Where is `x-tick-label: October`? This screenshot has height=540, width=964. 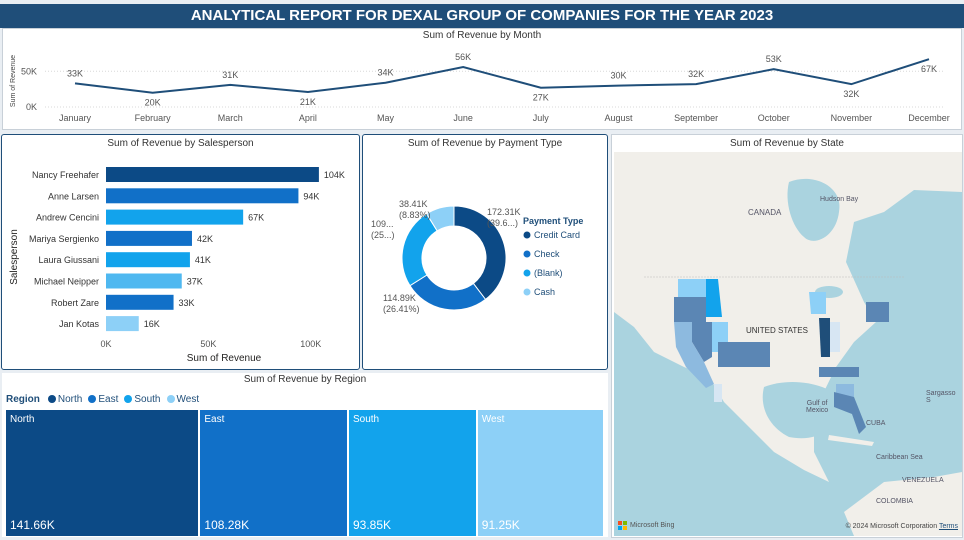 x-tick-label: October is located at coordinates (774, 118).